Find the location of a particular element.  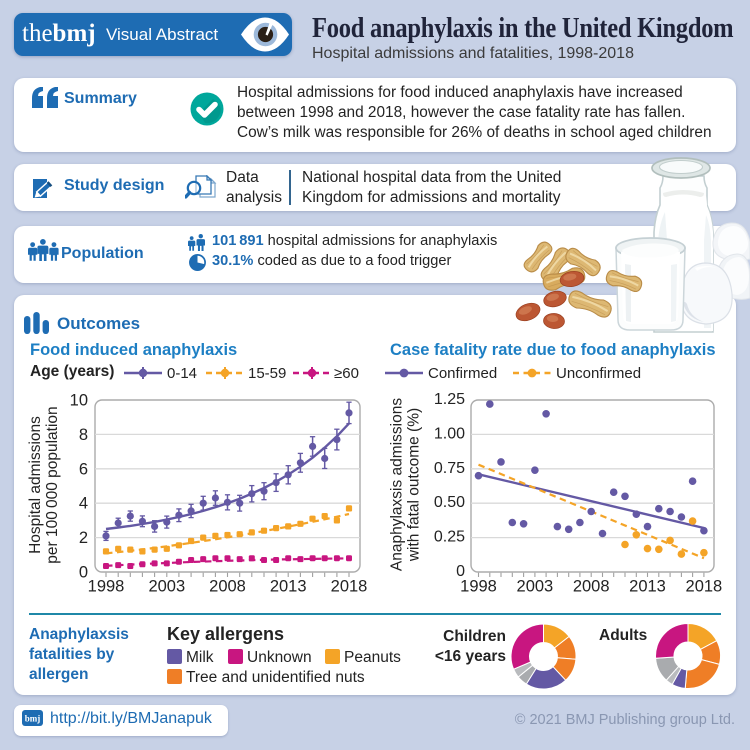

svg-text: 0.50 is located at coordinates (449, 502).